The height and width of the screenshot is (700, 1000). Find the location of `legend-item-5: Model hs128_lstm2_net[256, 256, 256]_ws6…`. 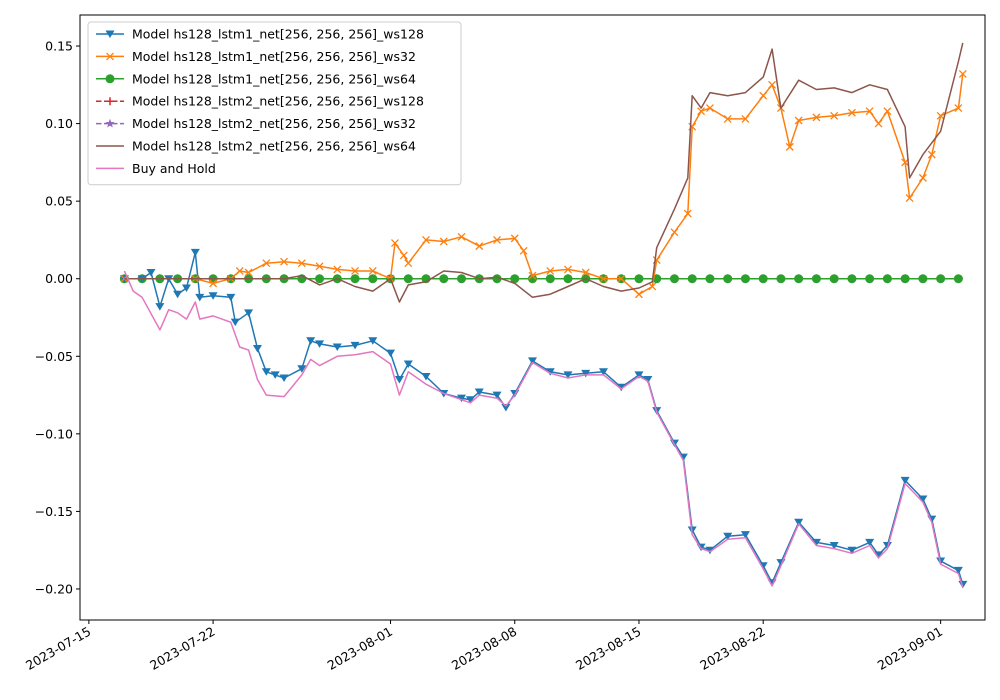

legend-item-5: Model hs128_lstm2_net[256, 256, 256]_ws6… is located at coordinates (256, 146).